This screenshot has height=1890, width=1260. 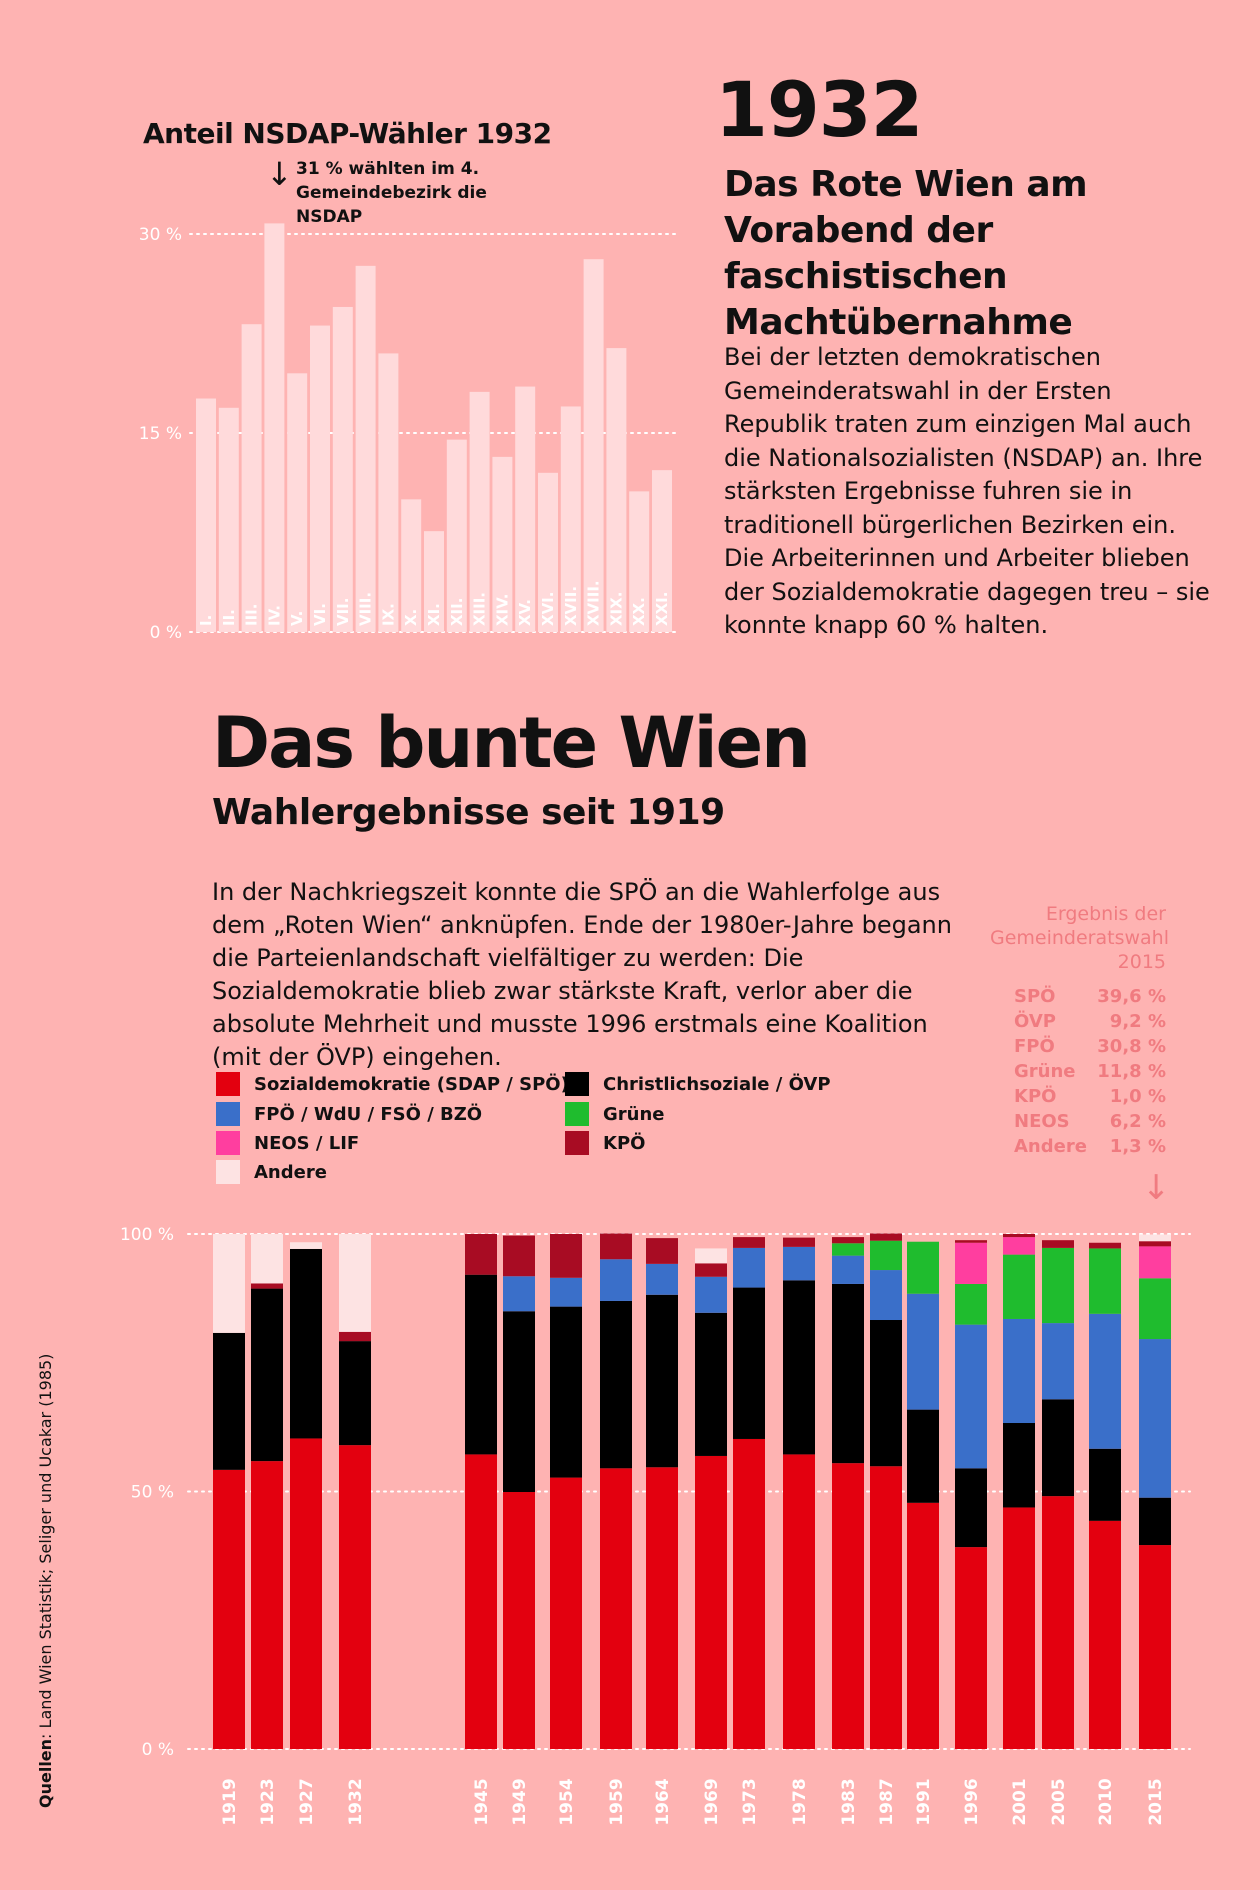 I want to click on legend-item-kpoe: KPÖ, so click(x=605, y=1143).